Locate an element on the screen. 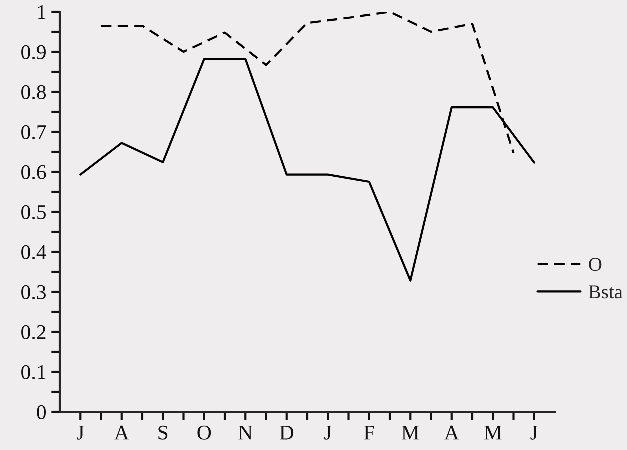 Image resolution: width=627 pixels, height=450 pixels. x-tick-label: F is located at coordinates (369, 433).